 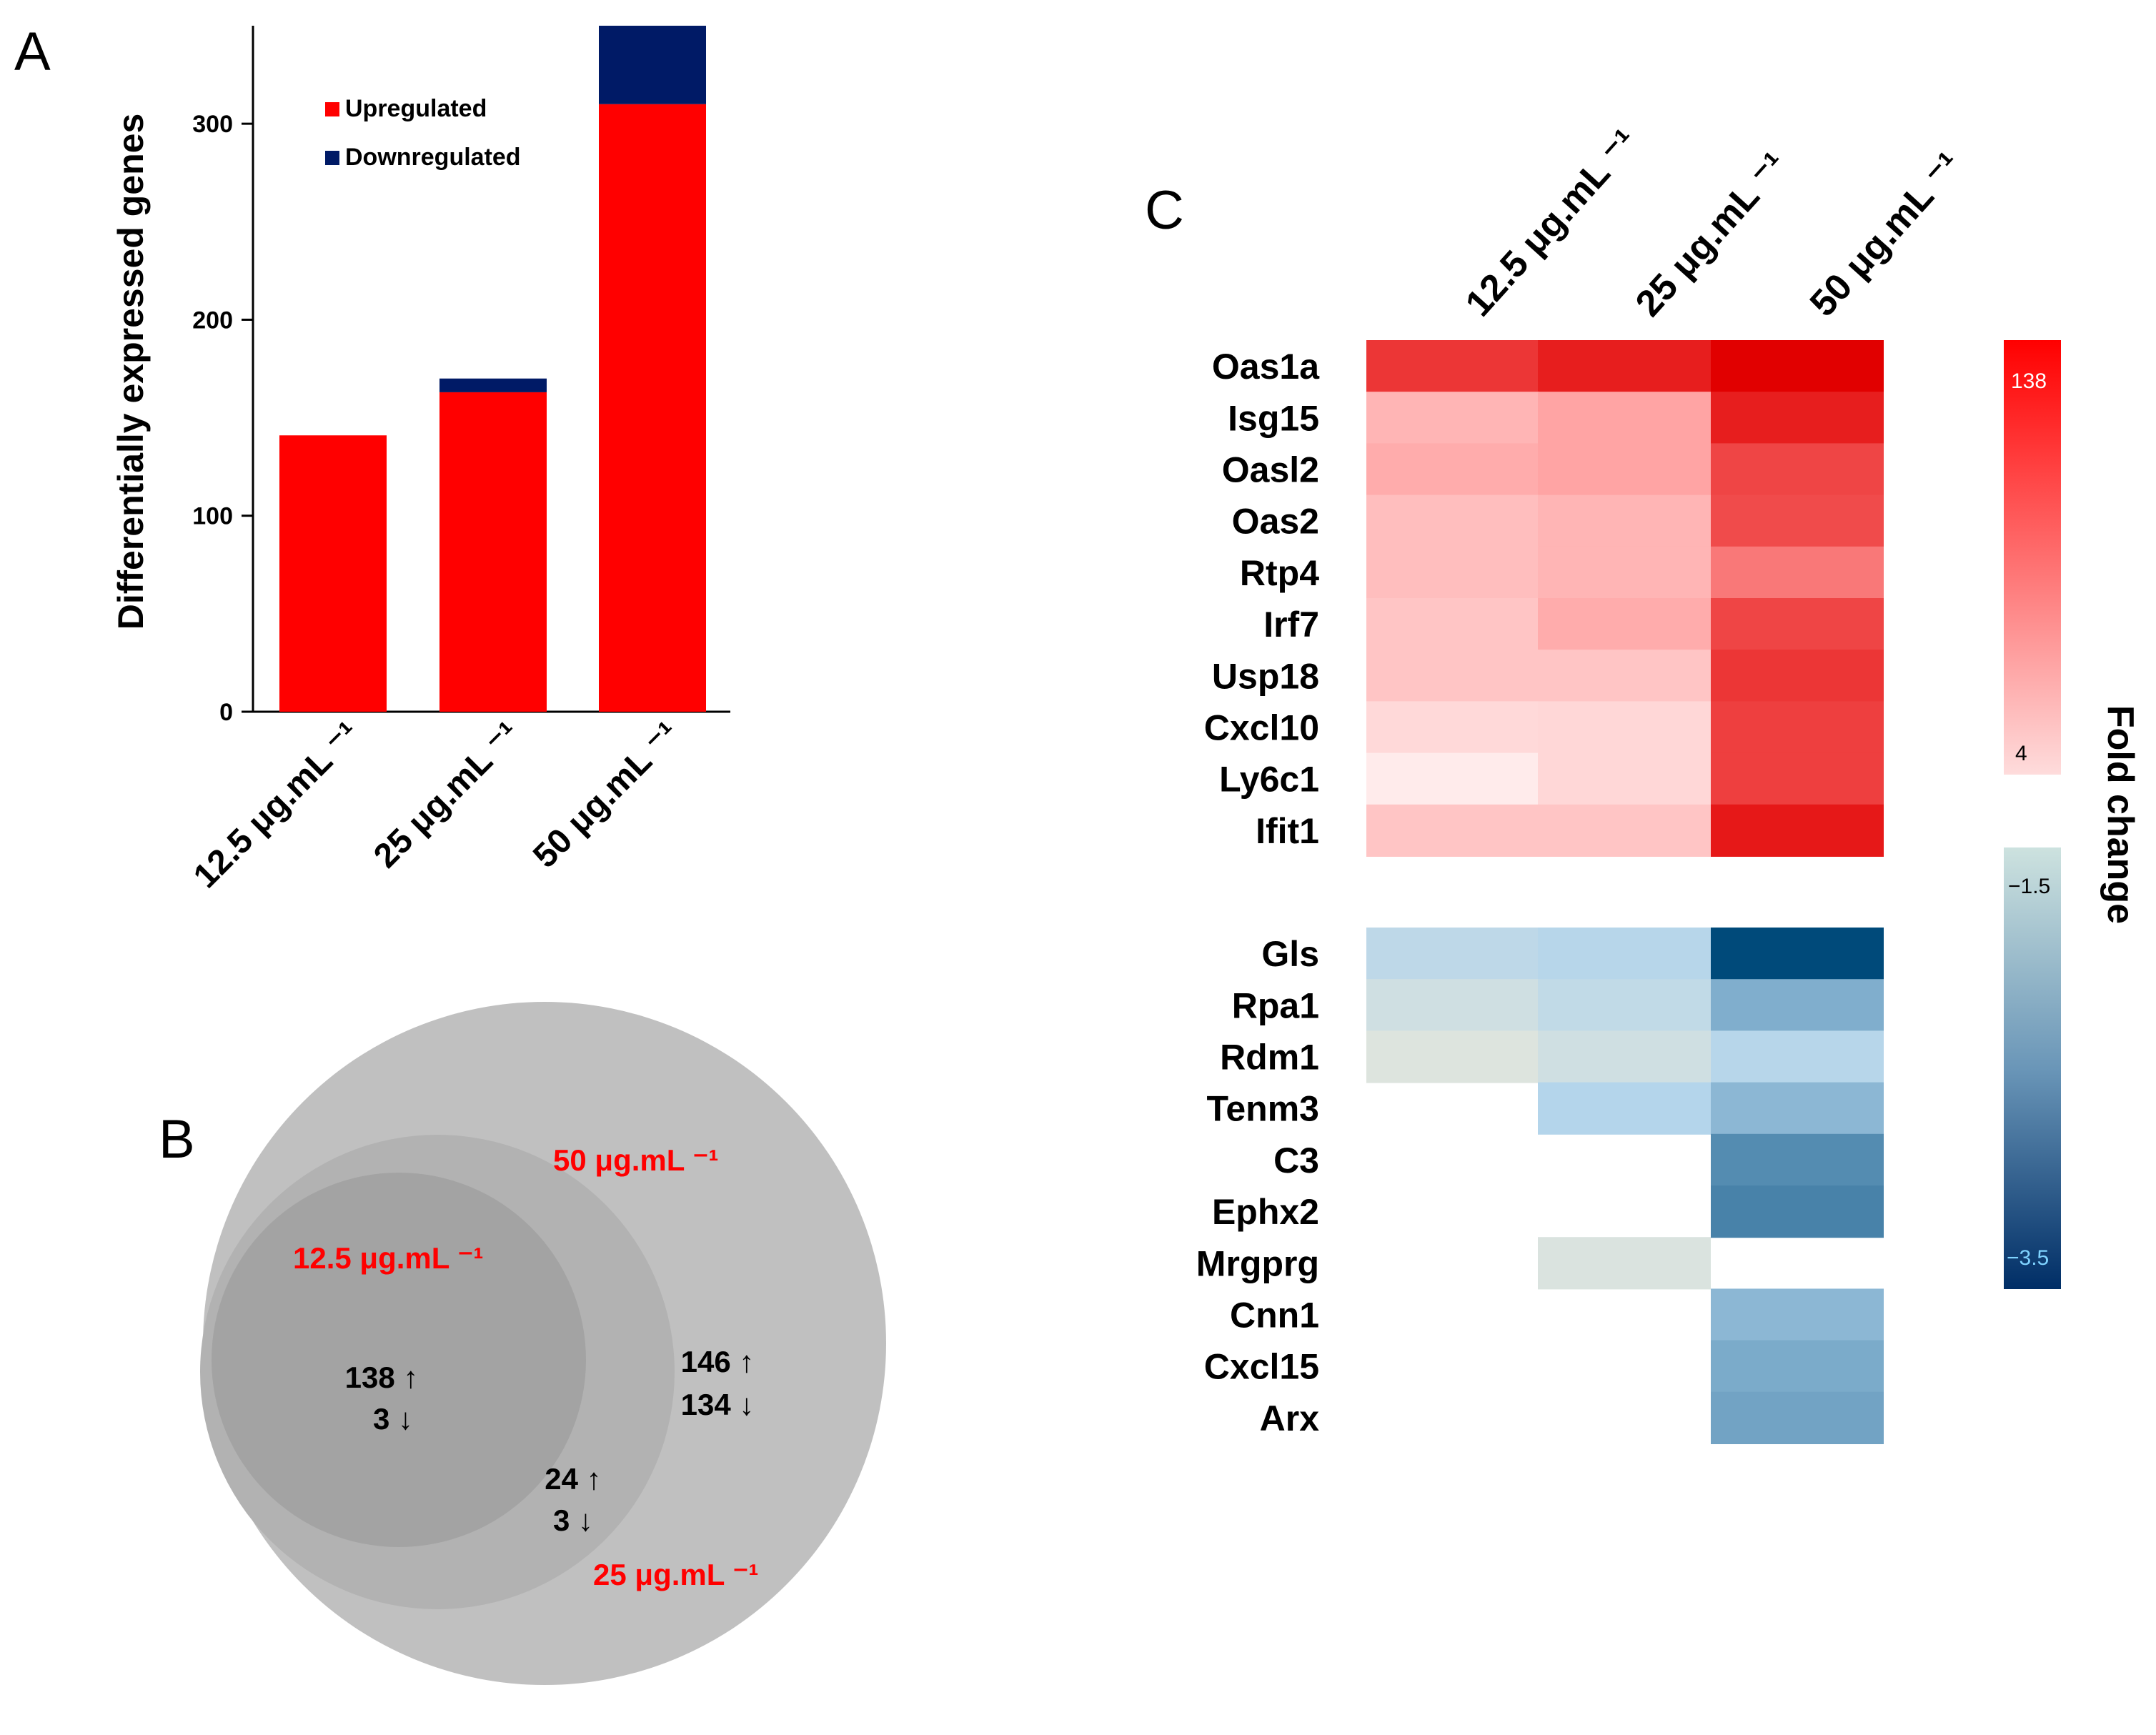 What do you see at coordinates (2029, 886) in the screenshot?
I see `colorbar-down-max-label: −1.5` at bounding box center [2029, 886].